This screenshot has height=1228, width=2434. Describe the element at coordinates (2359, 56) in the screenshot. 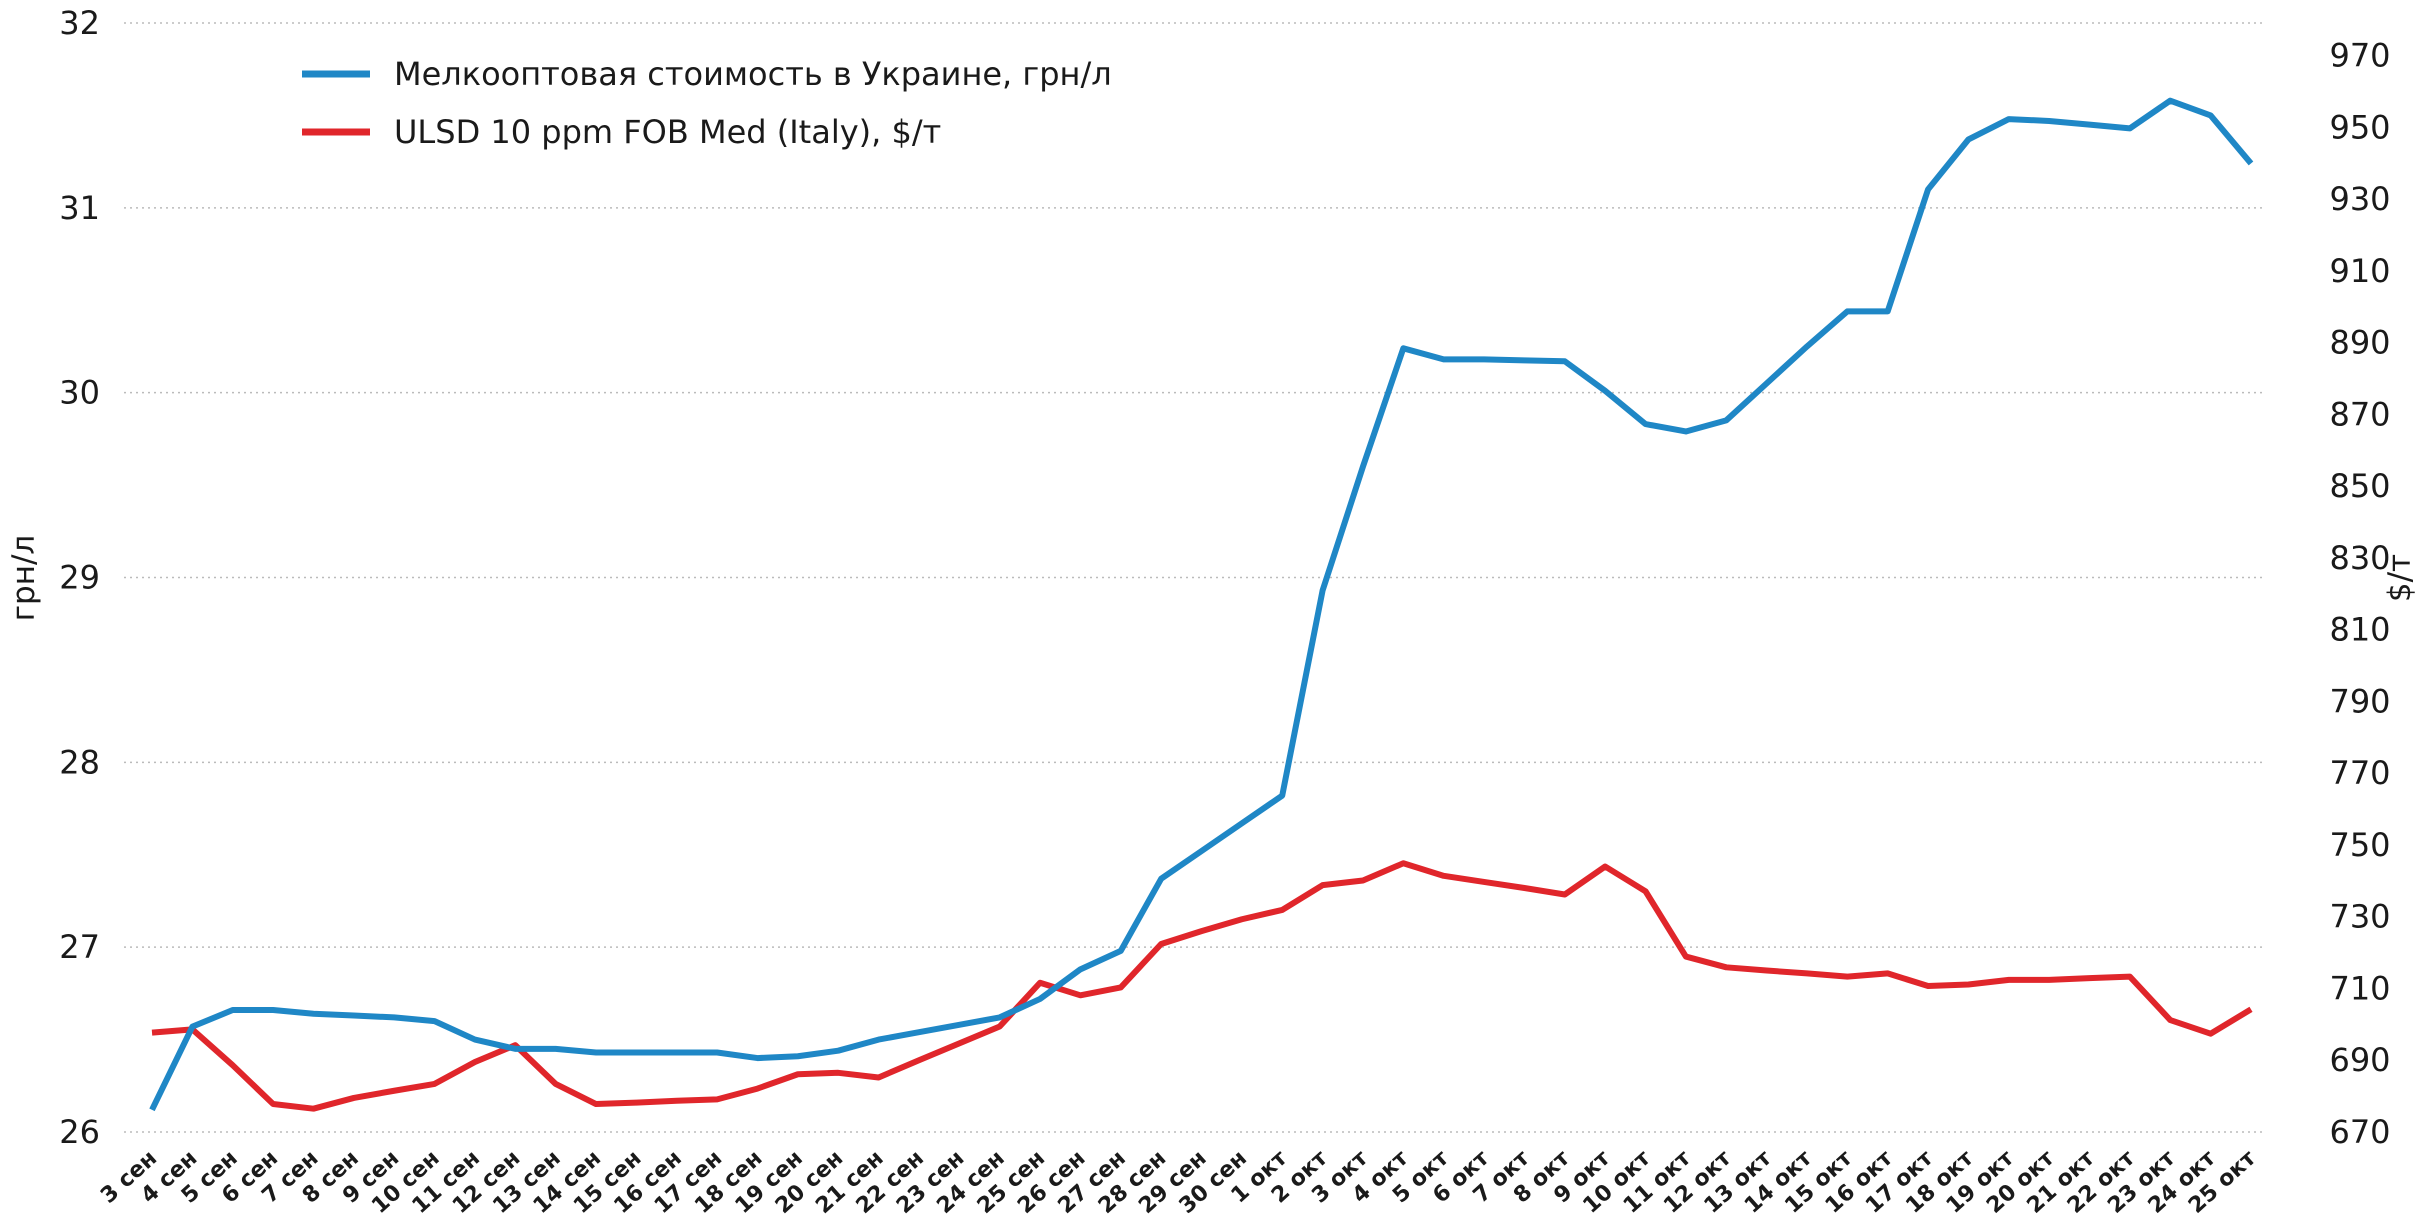

I see `y2-tick-label: 970` at that location.